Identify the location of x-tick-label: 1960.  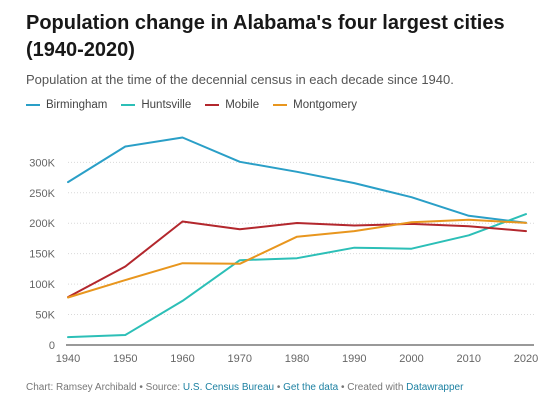
(182, 359).